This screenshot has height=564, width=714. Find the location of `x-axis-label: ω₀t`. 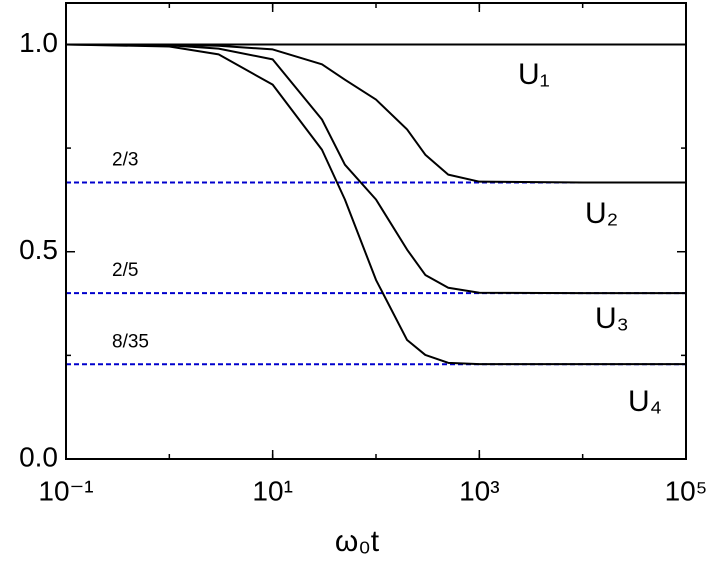

x-axis-label: ω₀t is located at coordinates (357, 541).